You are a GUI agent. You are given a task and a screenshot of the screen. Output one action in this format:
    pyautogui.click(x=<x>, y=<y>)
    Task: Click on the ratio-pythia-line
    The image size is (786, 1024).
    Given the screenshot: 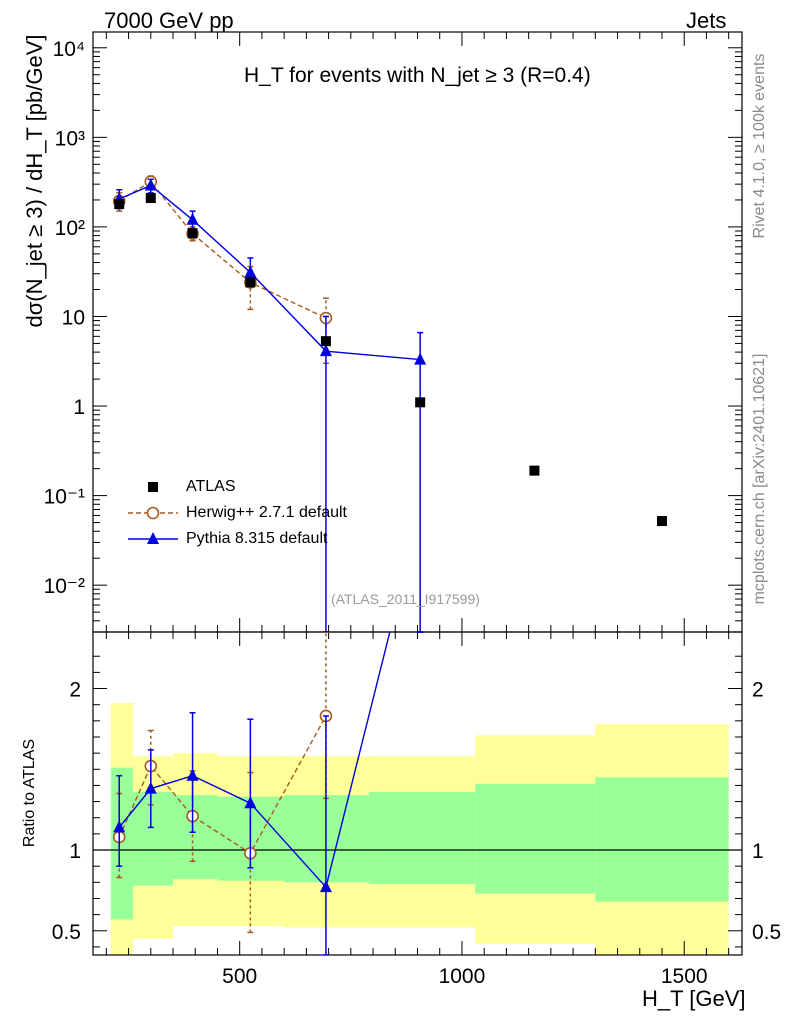 What is the action you would take?
    pyautogui.click(x=254, y=760)
    